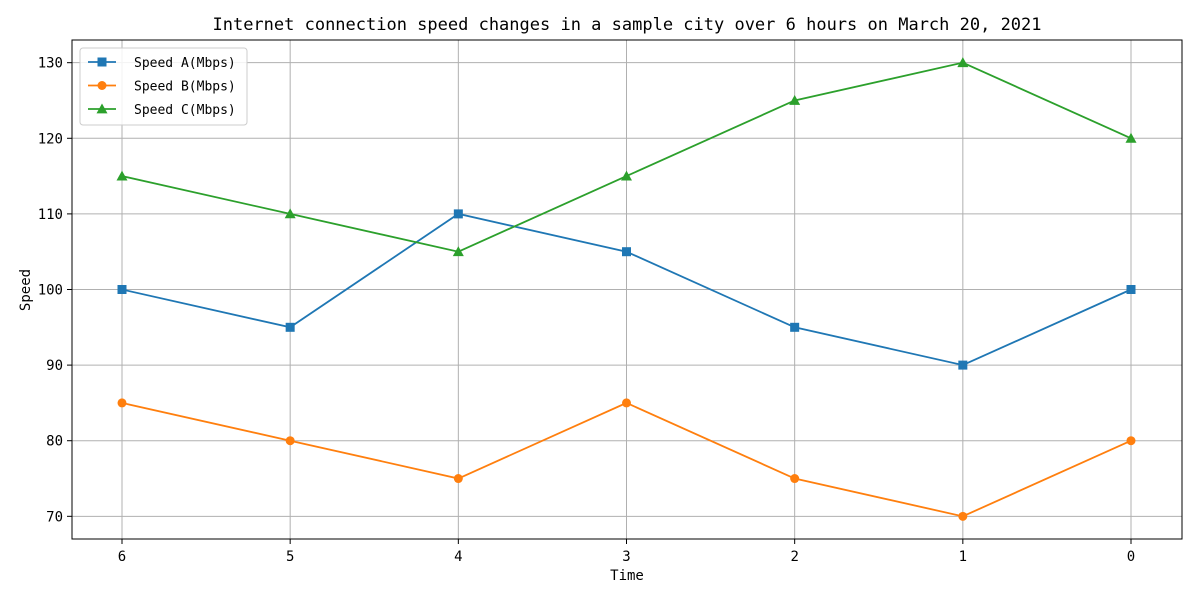  I want to click on y-axis-label: Speed, so click(26, 290).